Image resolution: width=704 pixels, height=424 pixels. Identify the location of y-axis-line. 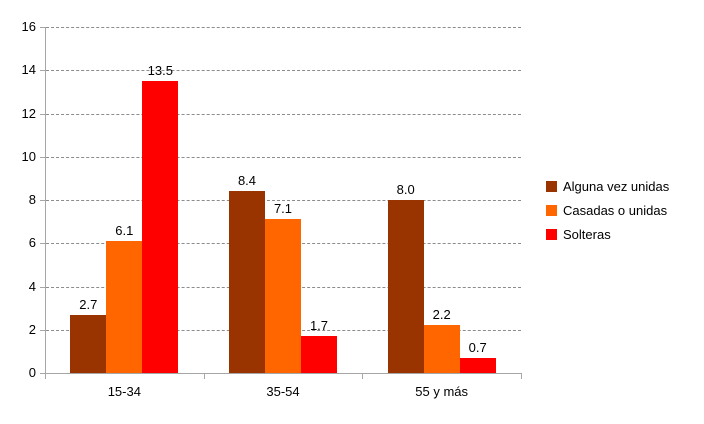
(45, 202).